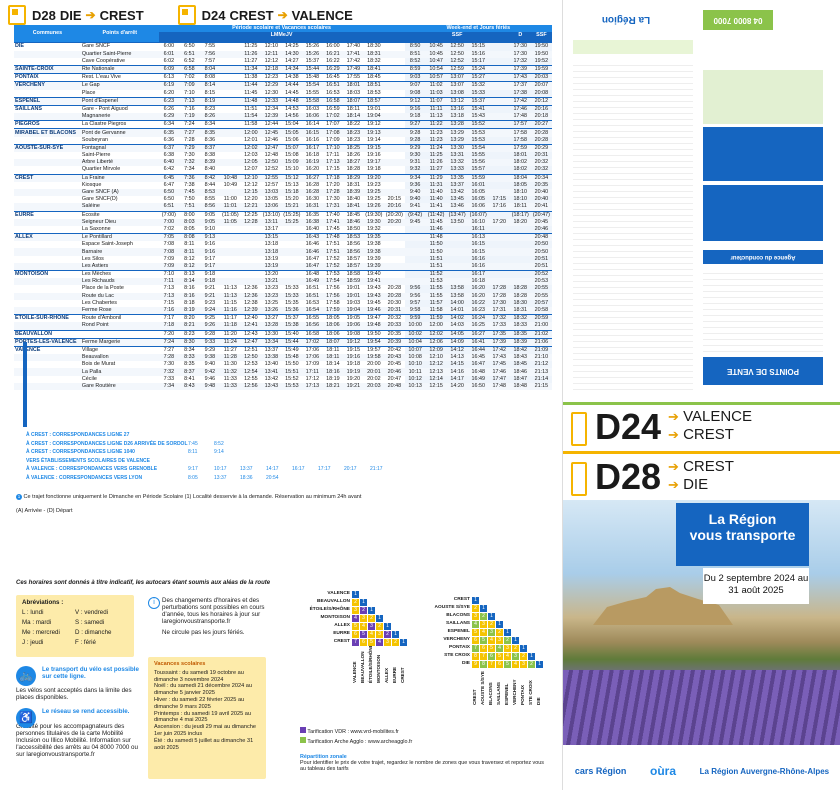  Describe the element at coordinates (251, 350) in the screenshot. I see `time-cell: 12:51` at that location.